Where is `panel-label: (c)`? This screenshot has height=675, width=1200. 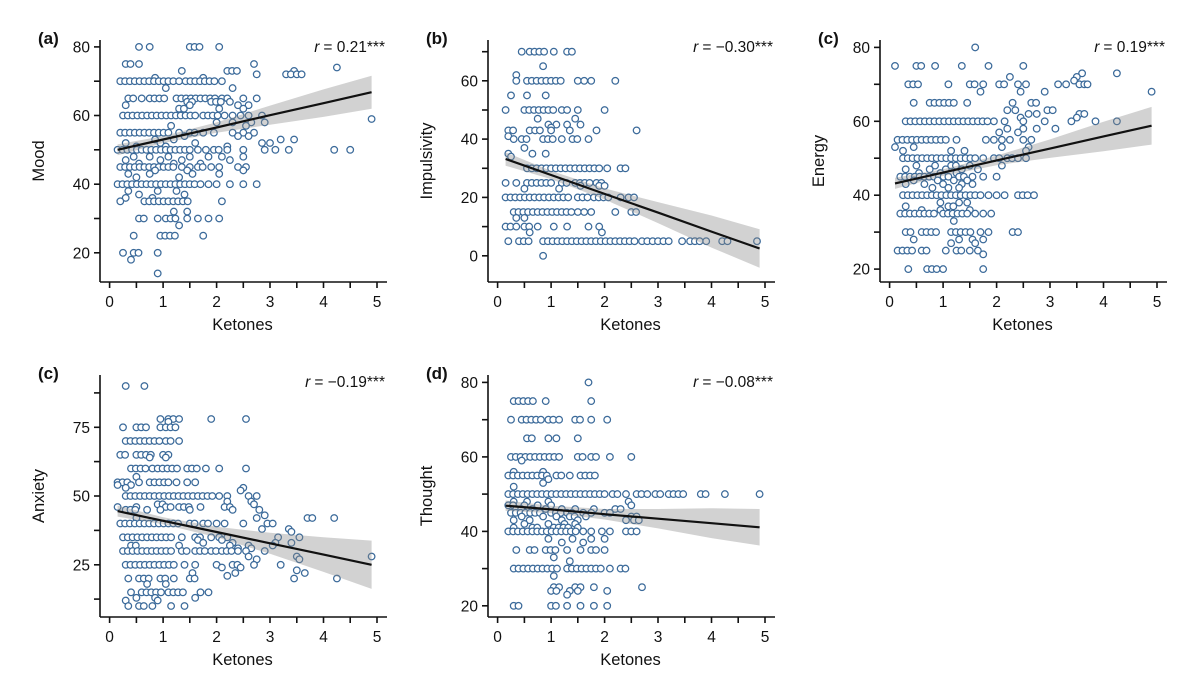 panel-label: (c) is located at coordinates (48, 373).